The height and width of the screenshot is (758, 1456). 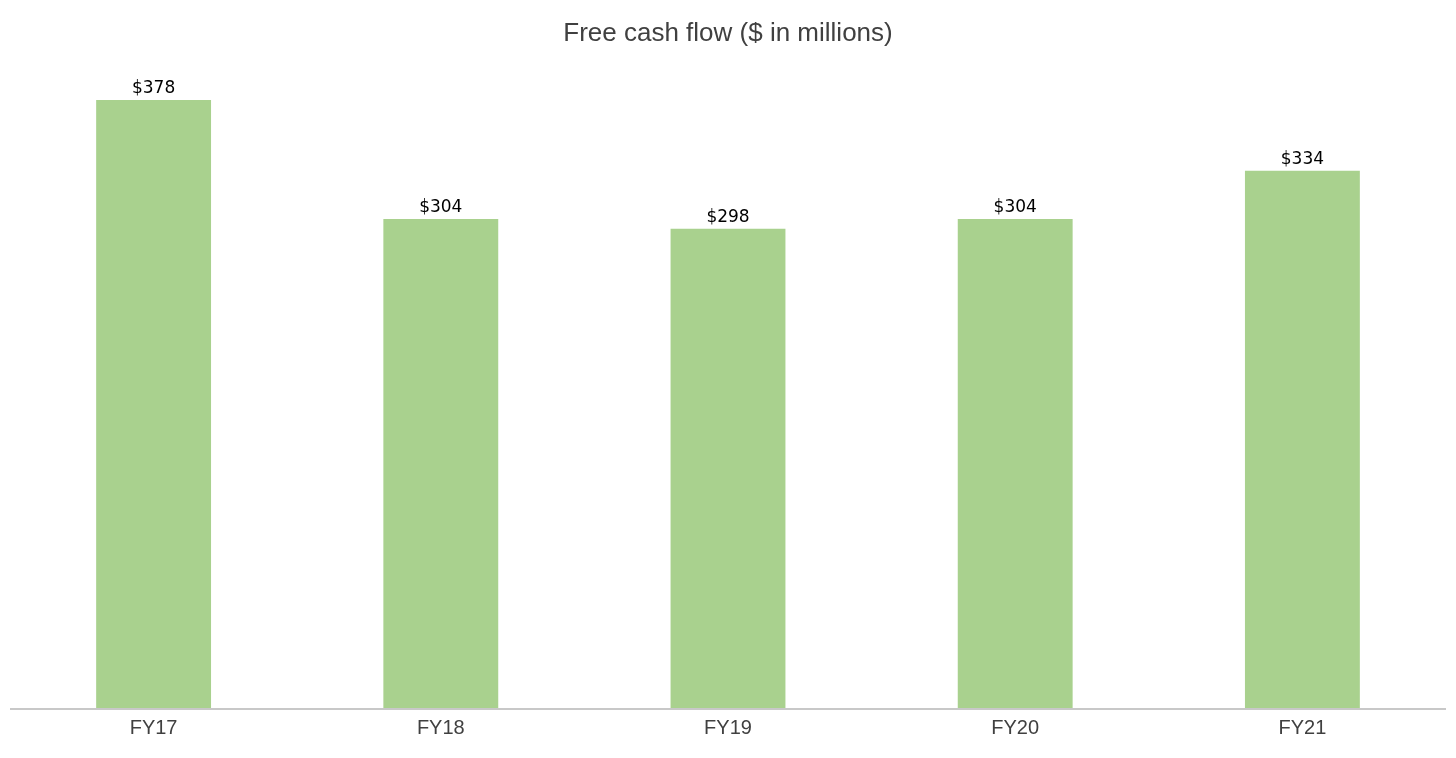 What do you see at coordinates (1302, 726) in the screenshot?
I see `x-tick-label: FY21` at bounding box center [1302, 726].